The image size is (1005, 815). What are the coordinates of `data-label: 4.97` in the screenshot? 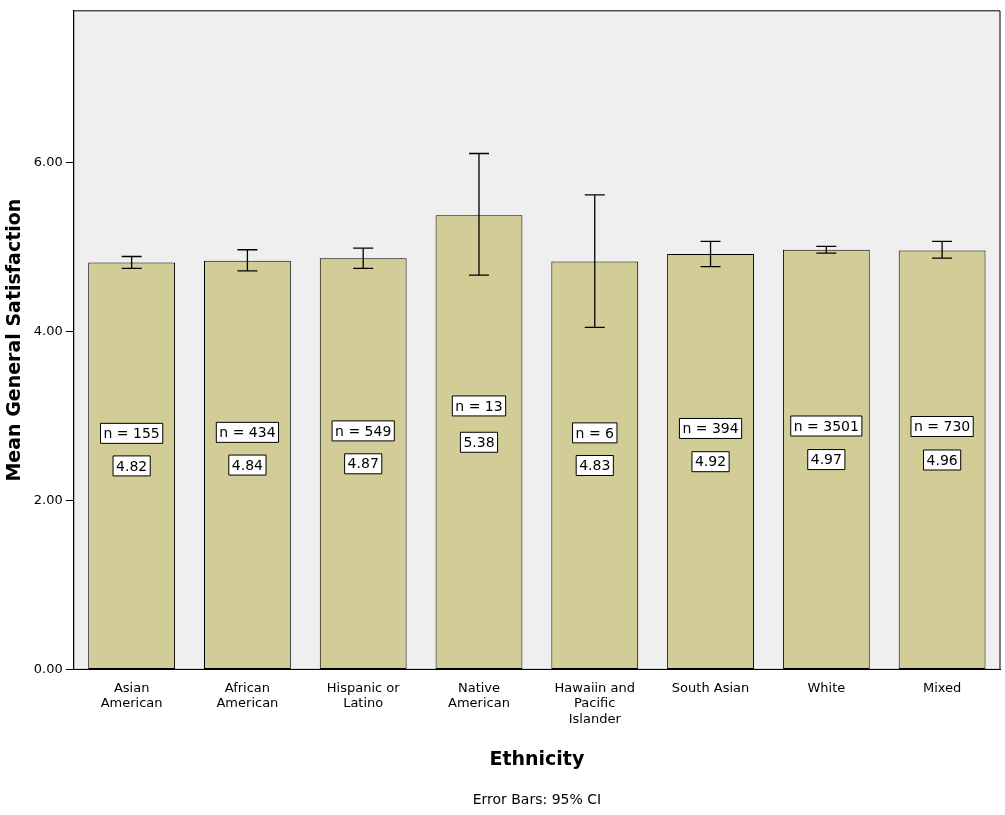 It's located at (826, 459).